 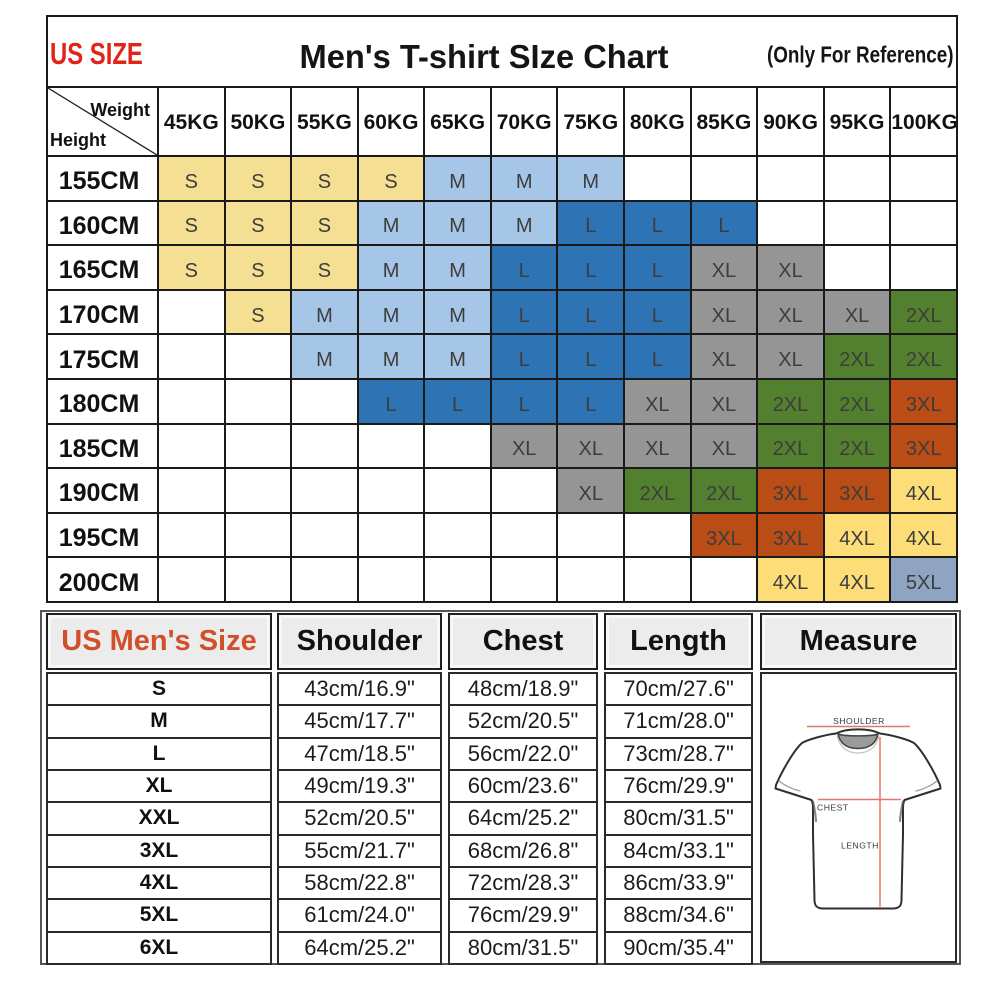 I want to click on svg-text: LENGTH, so click(x=860, y=846).